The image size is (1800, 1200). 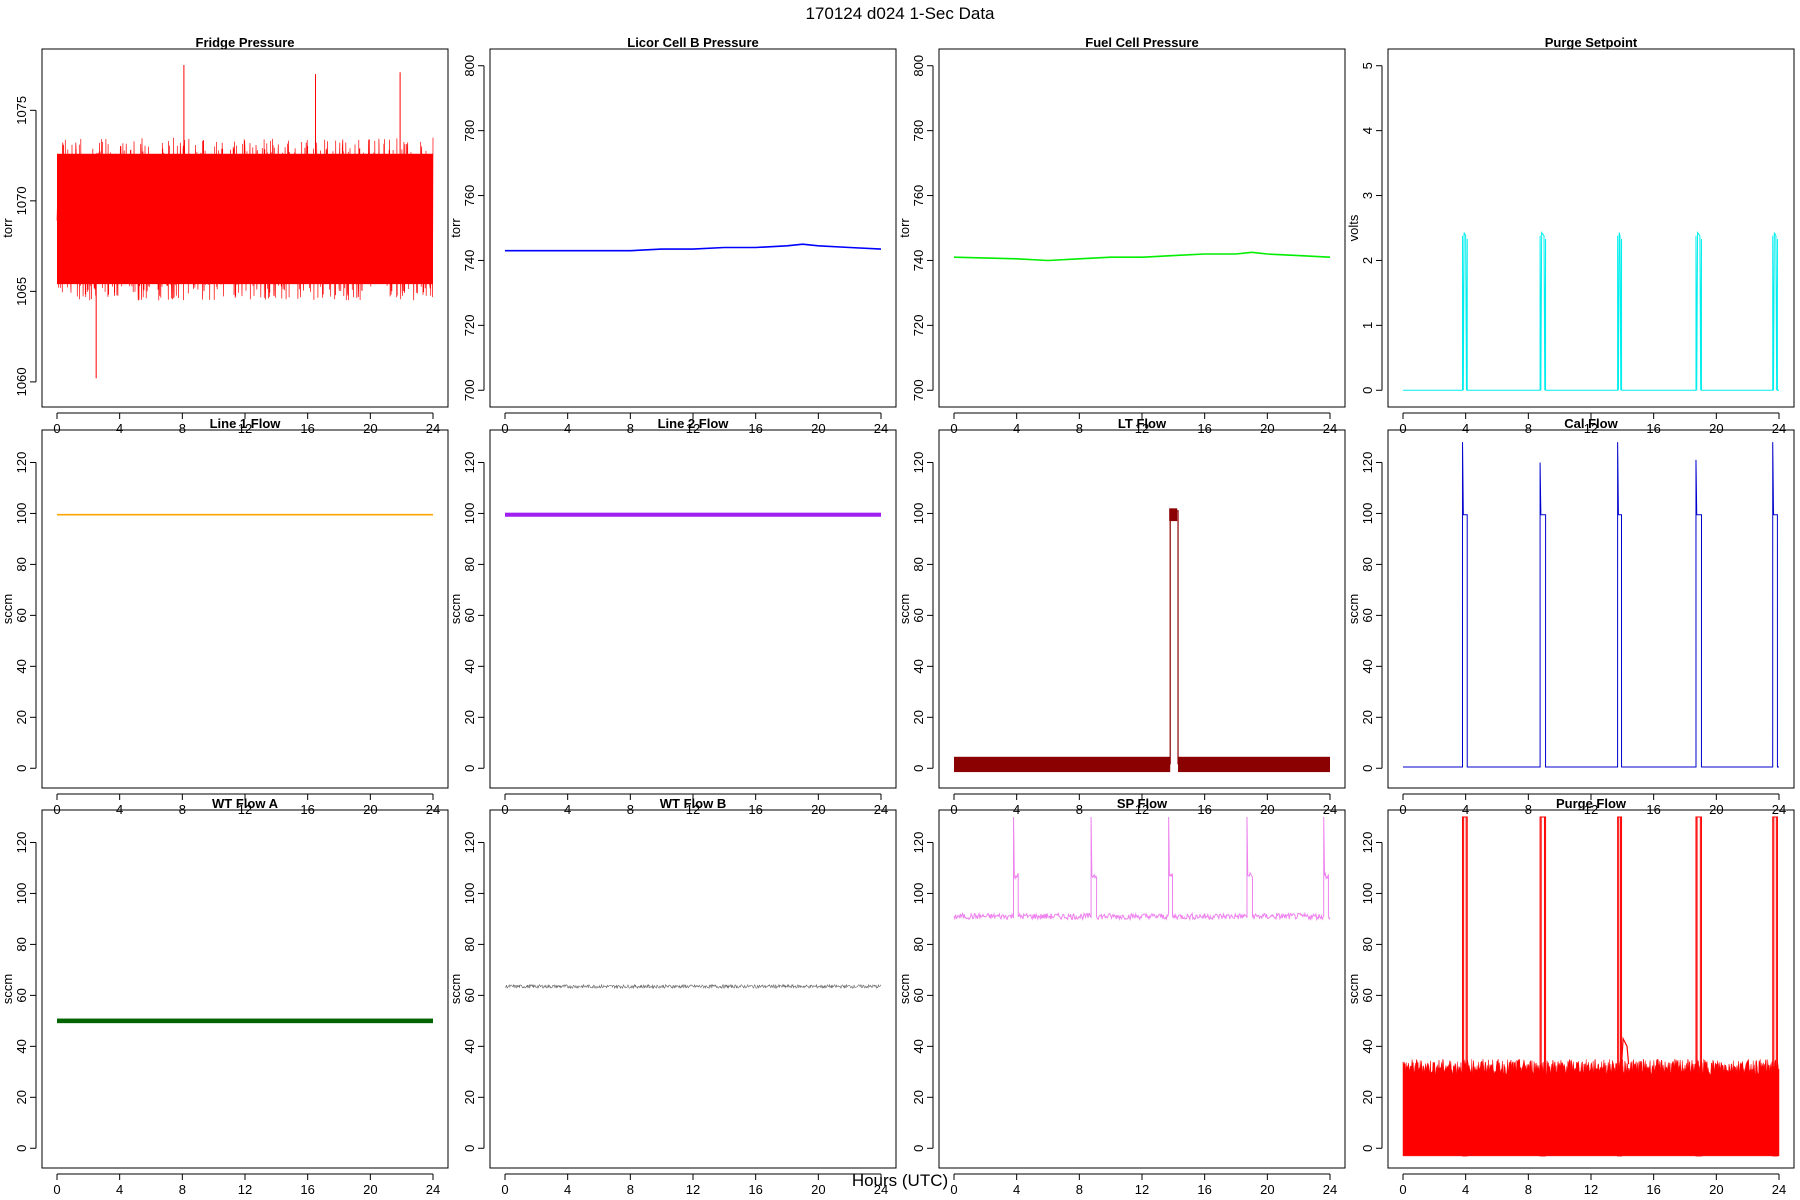 What do you see at coordinates (1142, 869) in the screenshot?
I see `series-line` at bounding box center [1142, 869].